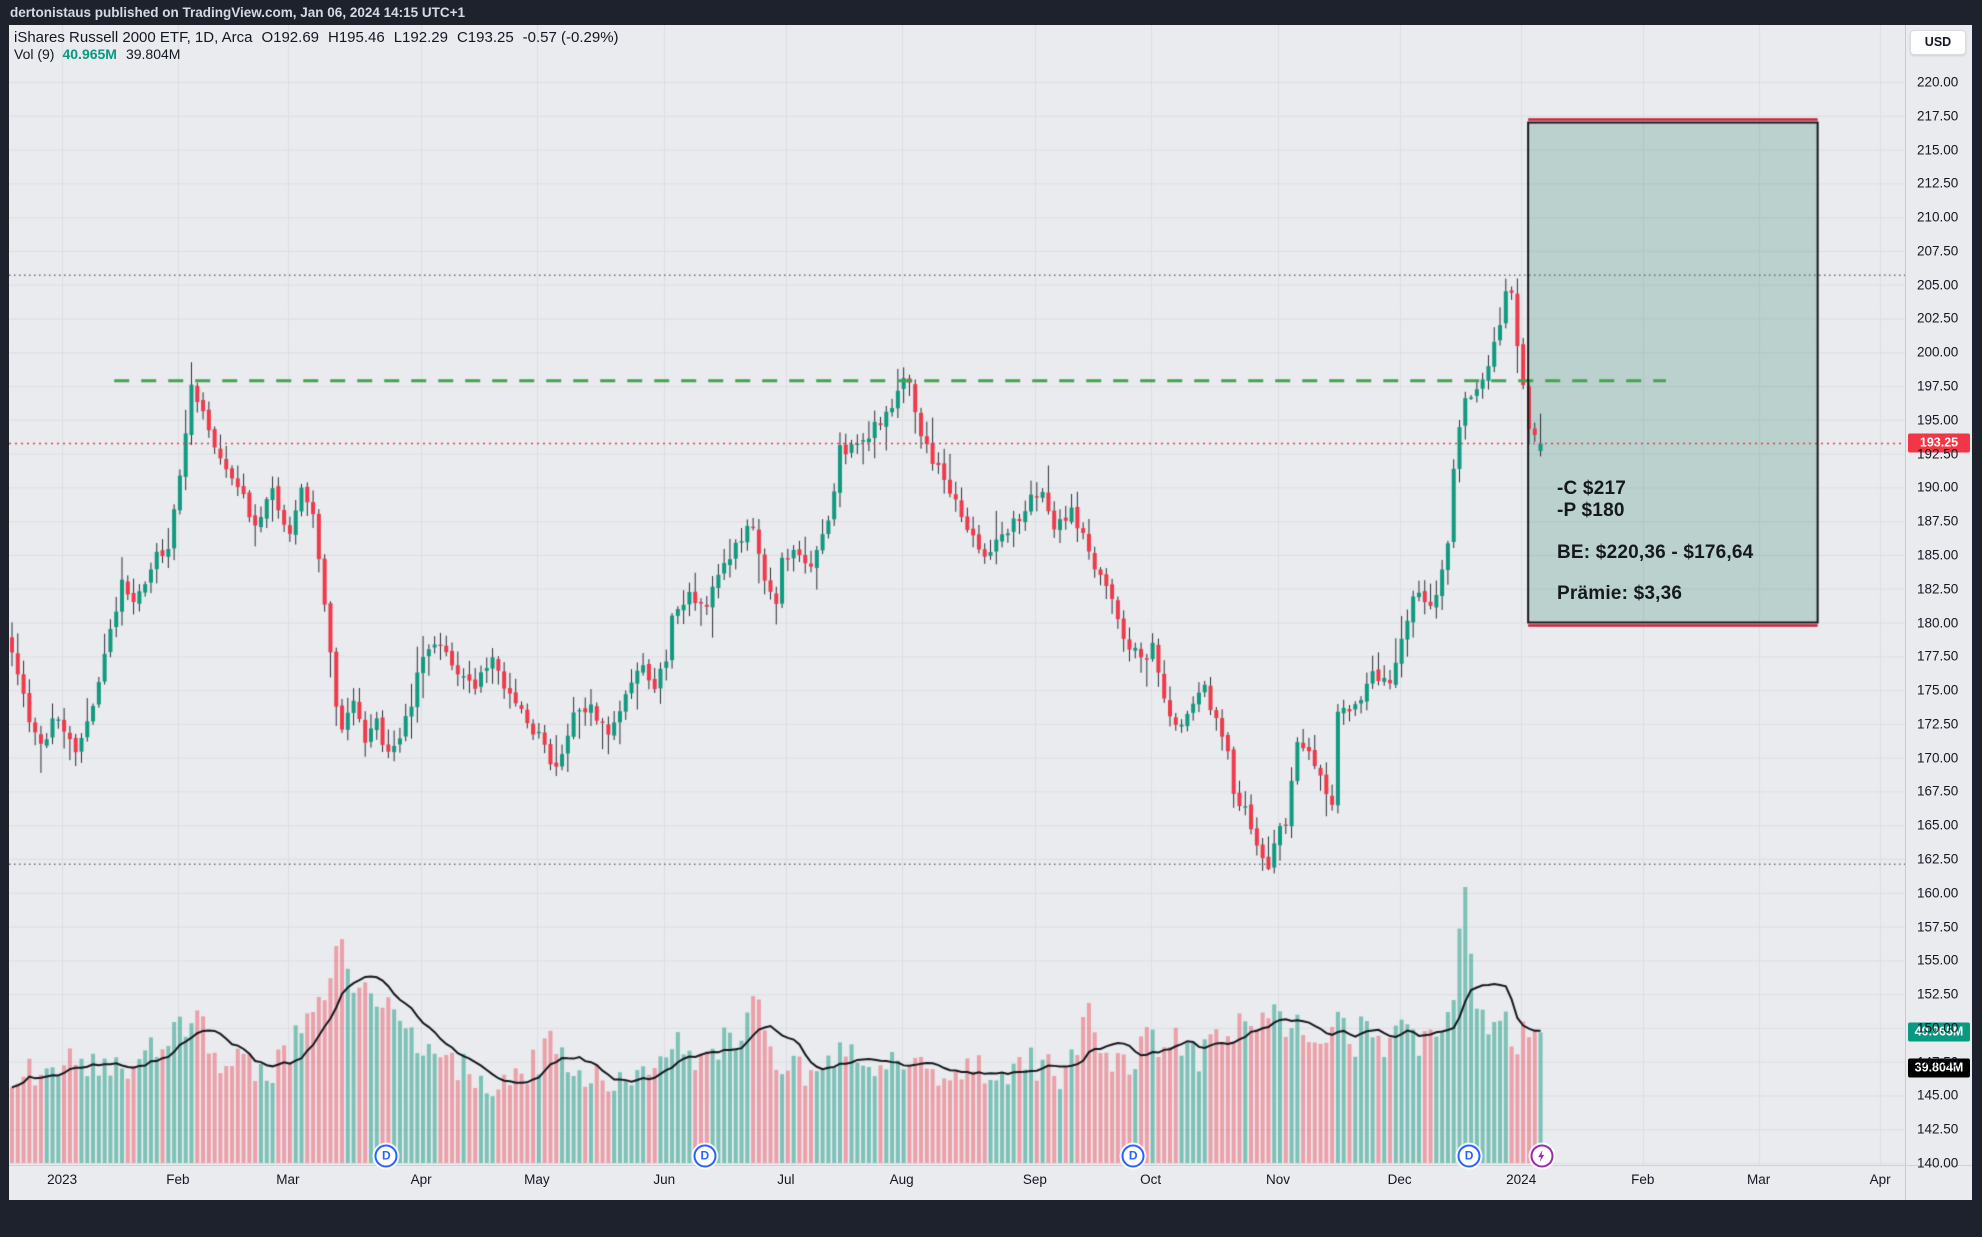 This screenshot has height=1237, width=1982. I want to click on symbol-title: iShares Russell 2000 ETF, 1D, Arca, so click(133, 37).